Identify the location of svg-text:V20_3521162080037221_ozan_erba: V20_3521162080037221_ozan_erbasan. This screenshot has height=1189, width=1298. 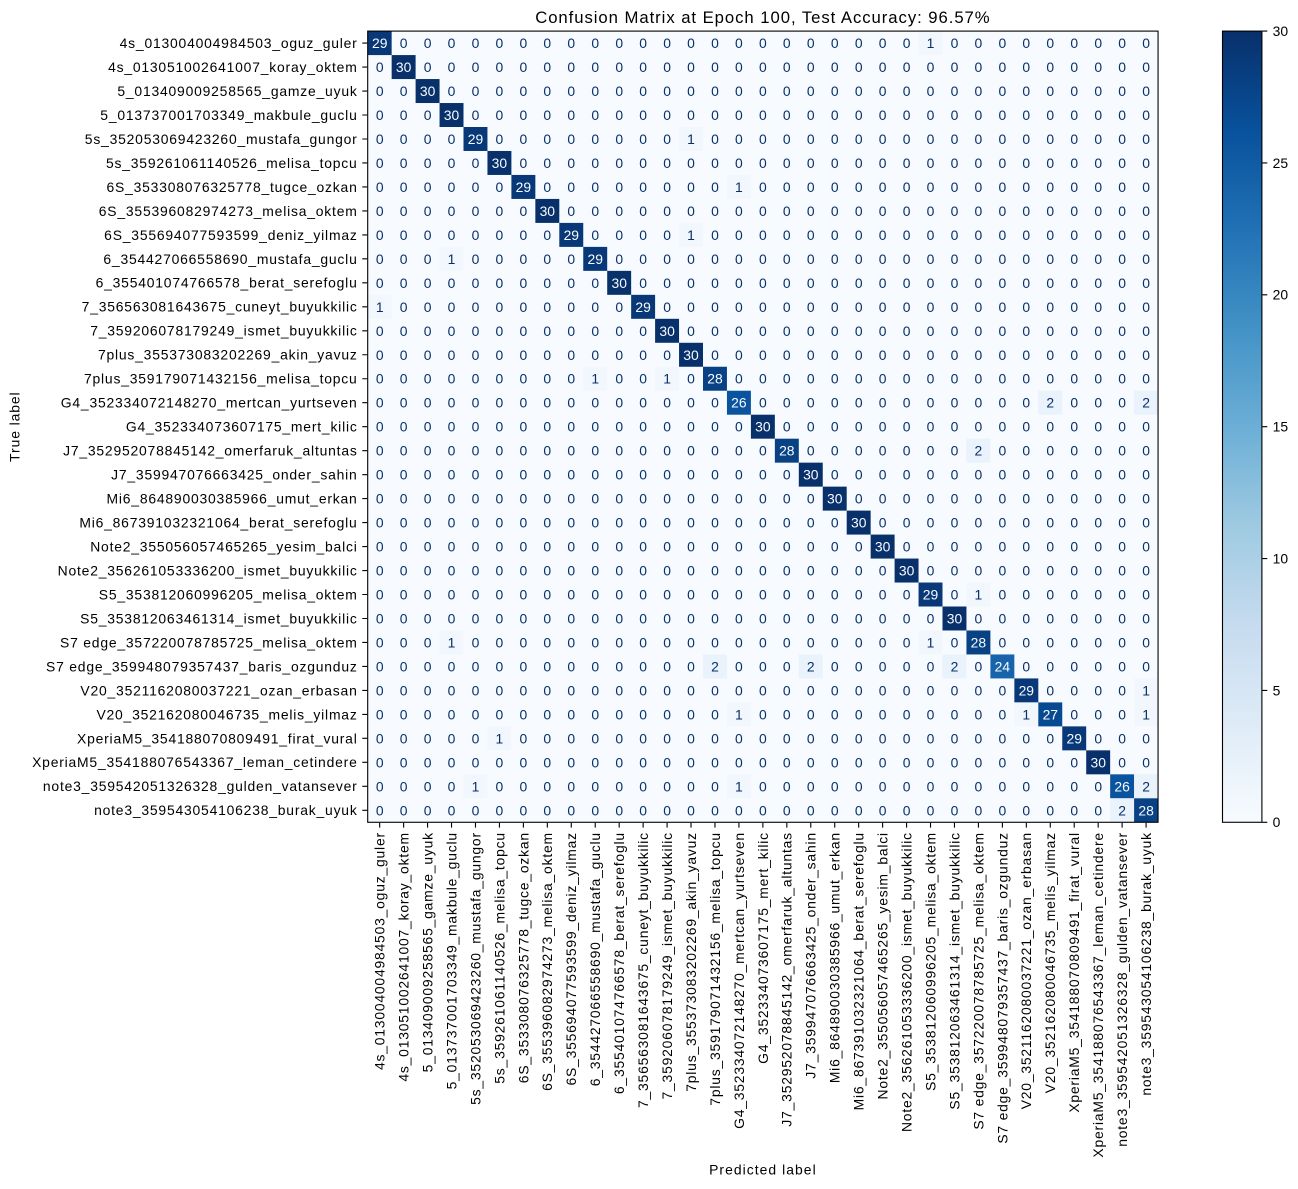
(1026, 970).